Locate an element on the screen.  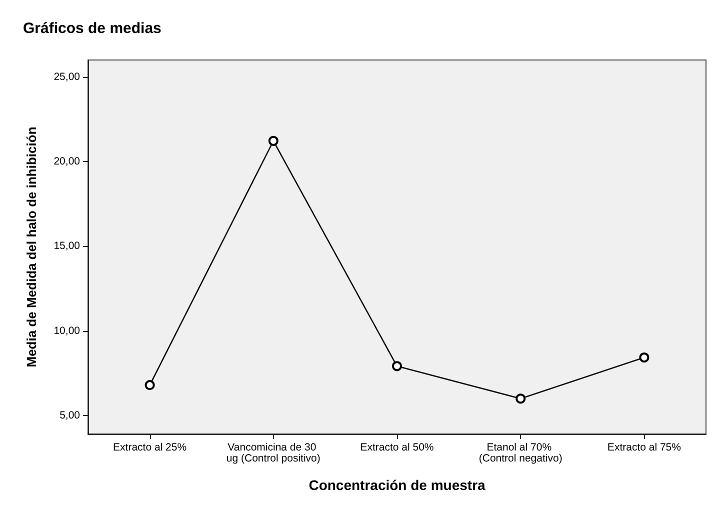
y-tick-label: 10,00 is located at coordinates (67, 330).